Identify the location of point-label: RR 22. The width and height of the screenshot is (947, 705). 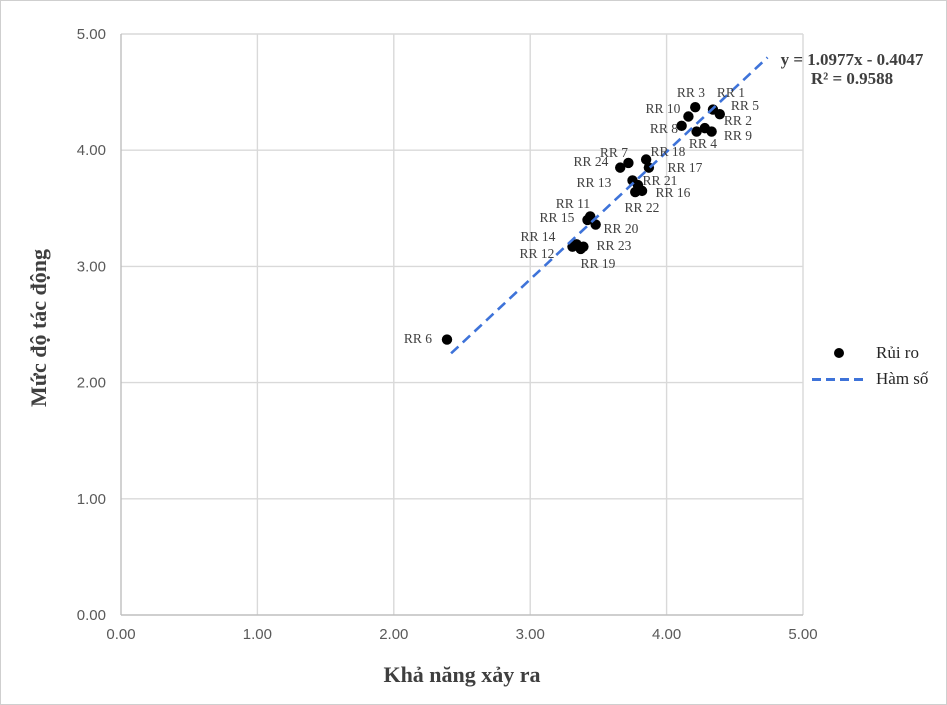
(642, 207).